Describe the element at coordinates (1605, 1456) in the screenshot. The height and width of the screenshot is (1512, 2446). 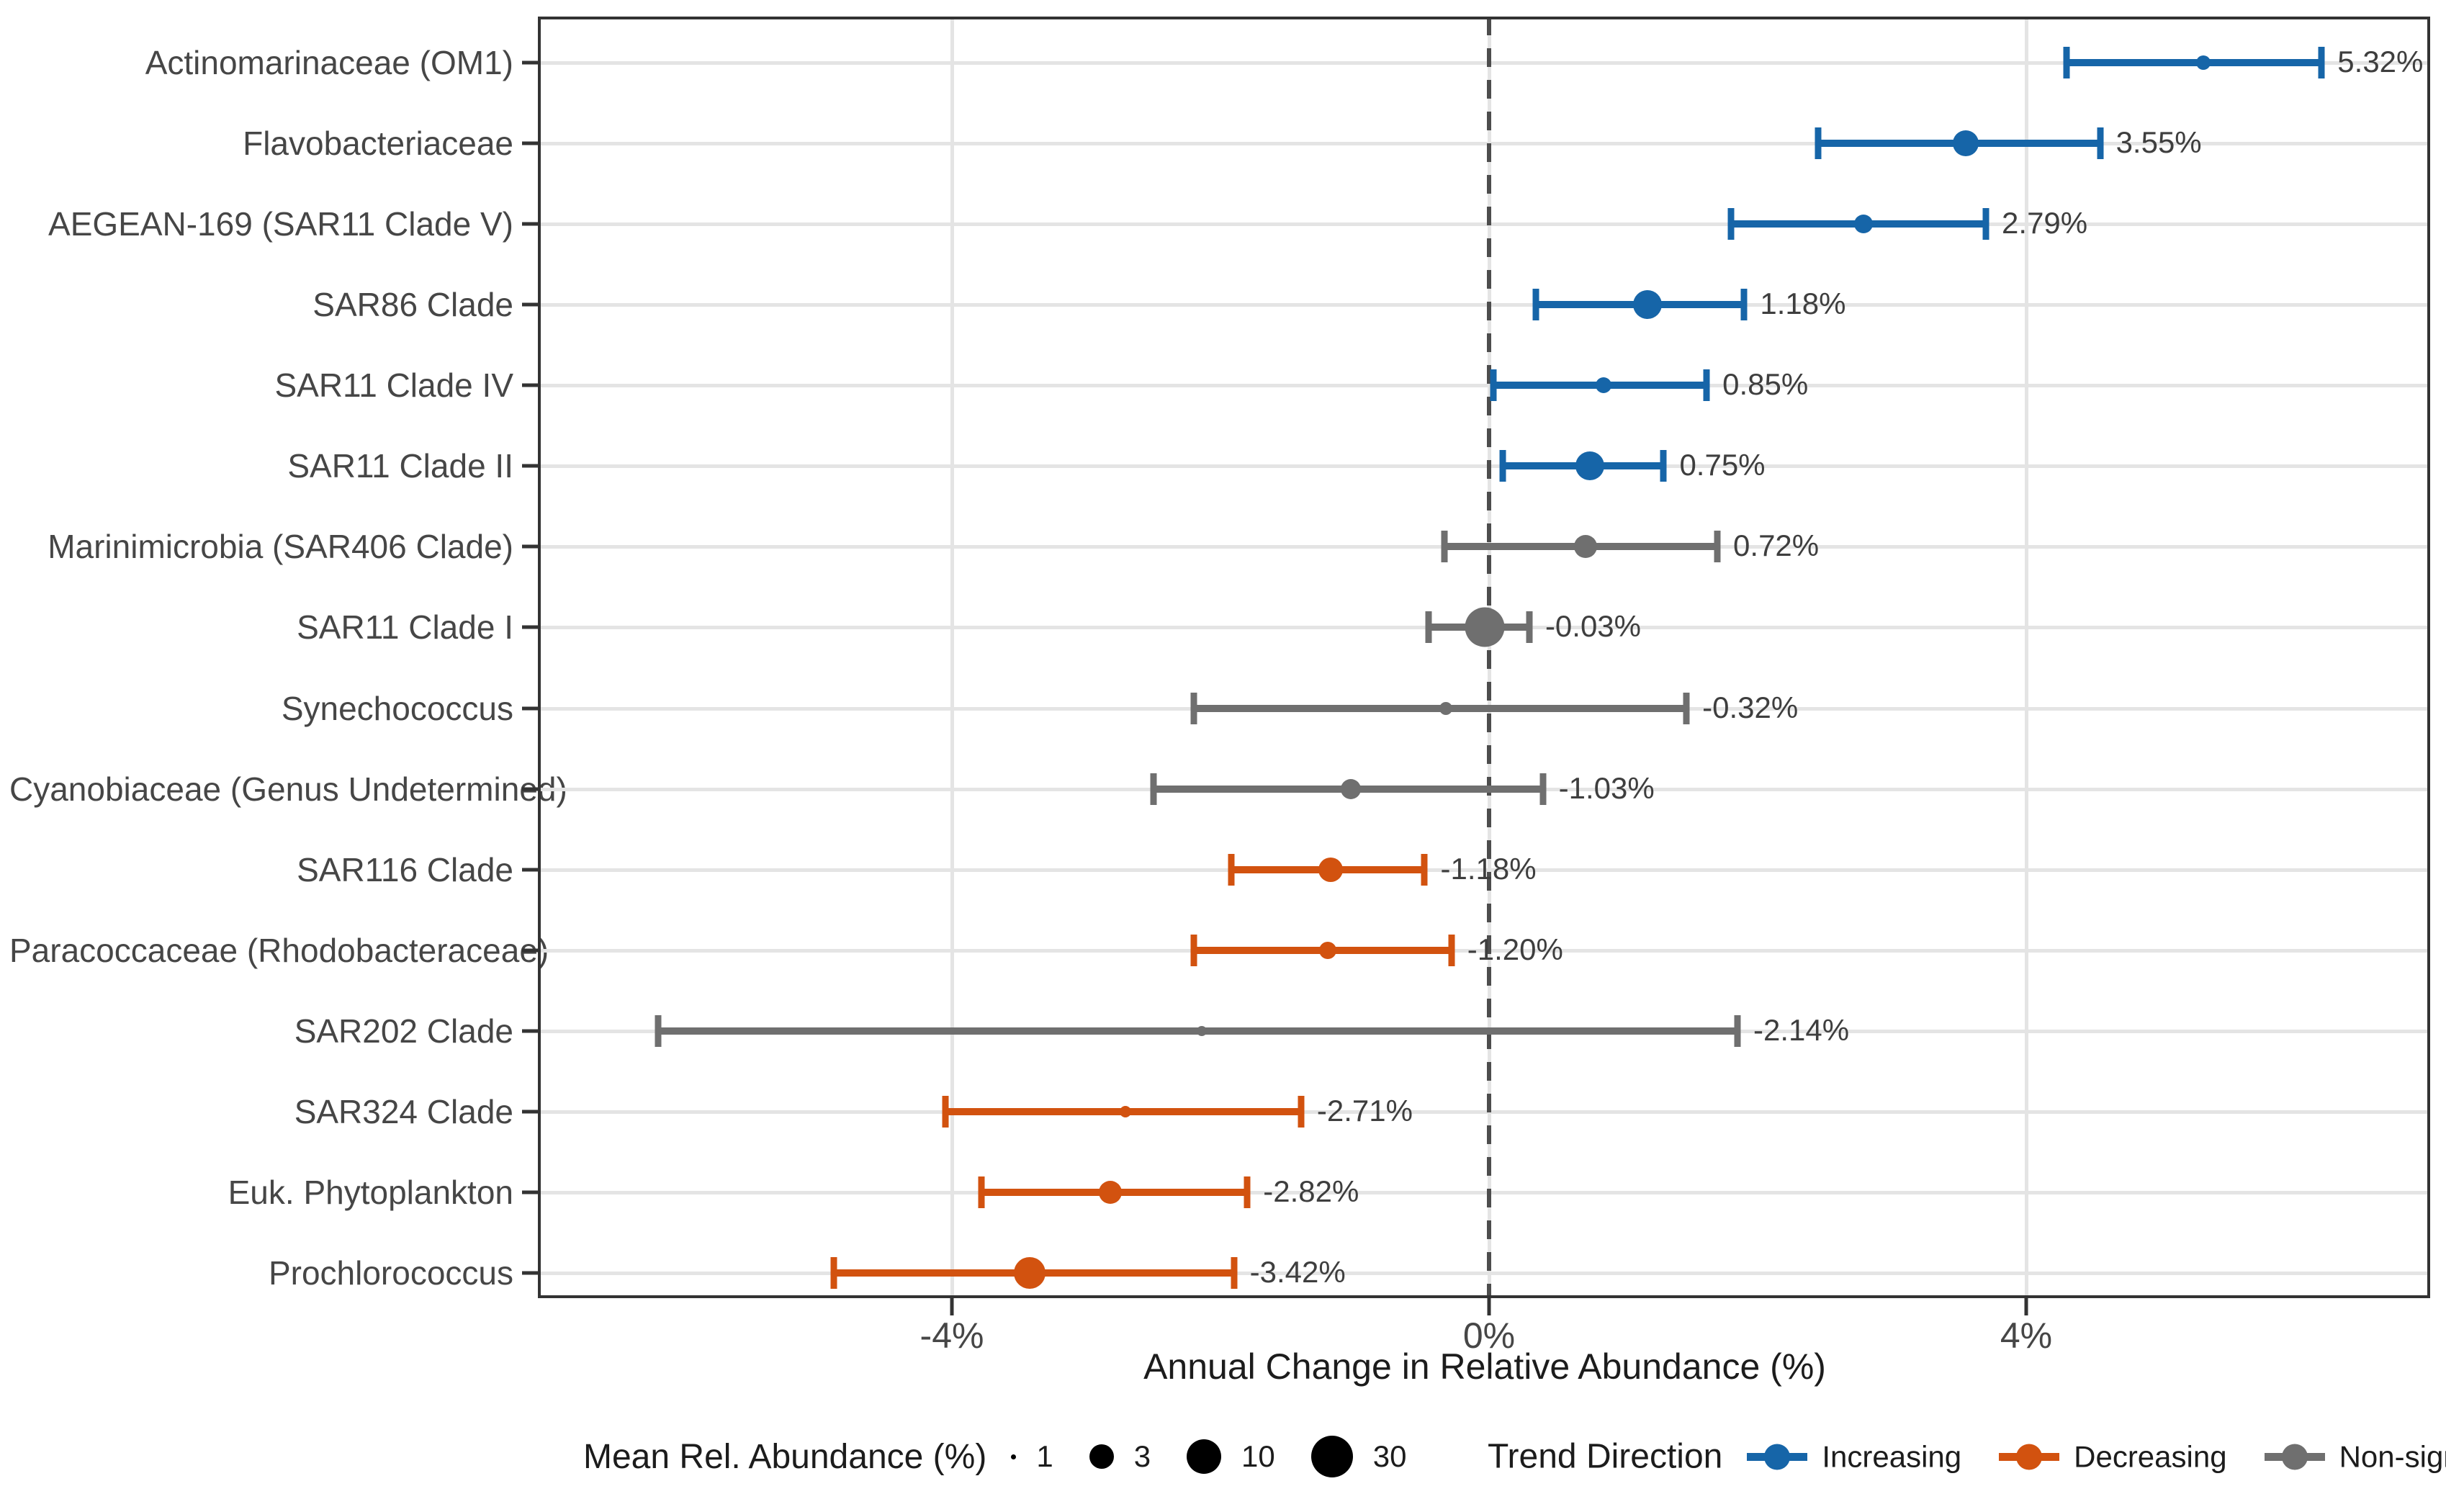
I see `trend-legend-title: Trend Direction` at that location.